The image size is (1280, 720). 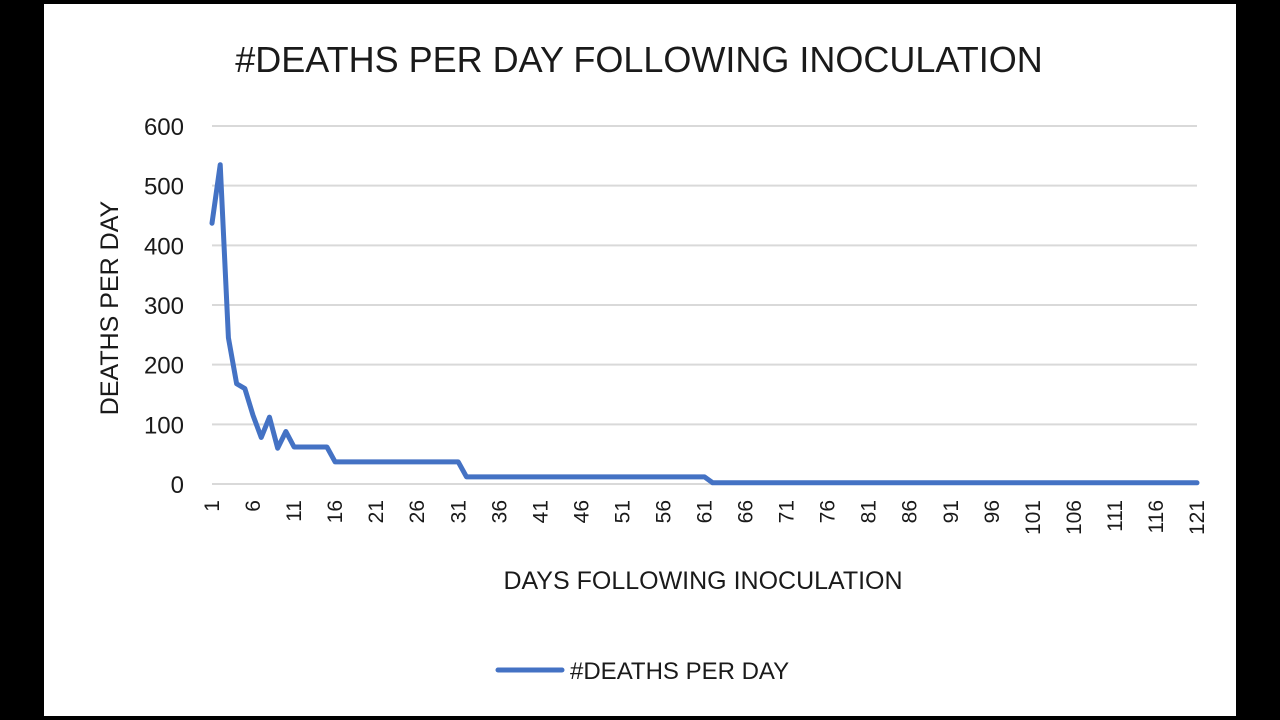 What do you see at coordinates (679, 671) in the screenshot?
I see `legend-label: #DEATHS PER DAY` at bounding box center [679, 671].